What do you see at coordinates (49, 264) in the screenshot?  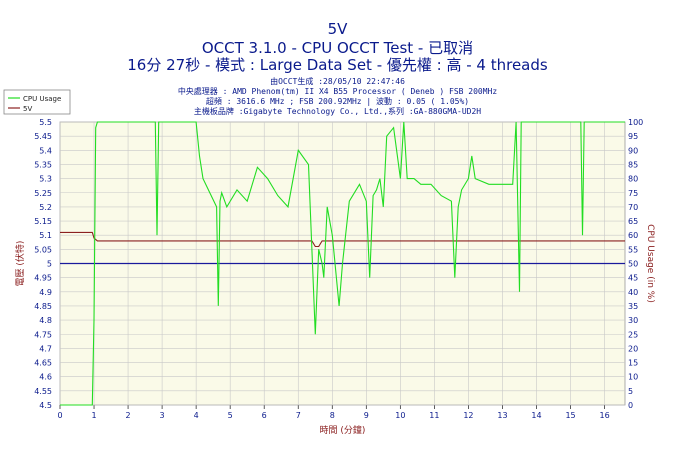 I see `y-tick-label-left: 5` at bounding box center [49, 264].